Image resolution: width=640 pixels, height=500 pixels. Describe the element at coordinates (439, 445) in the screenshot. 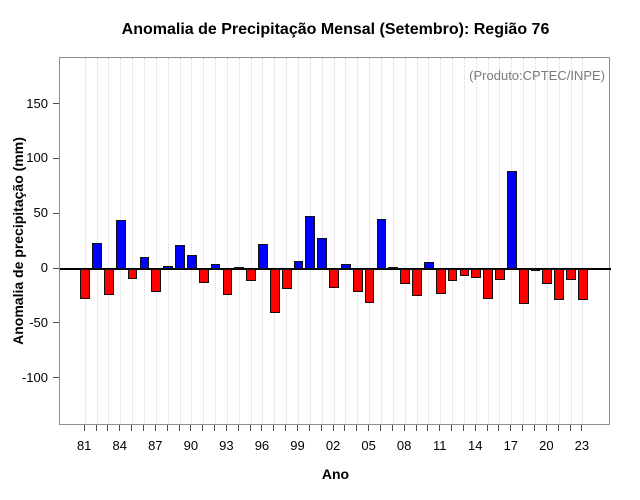

I see `x-tick-label: 11` at that location.